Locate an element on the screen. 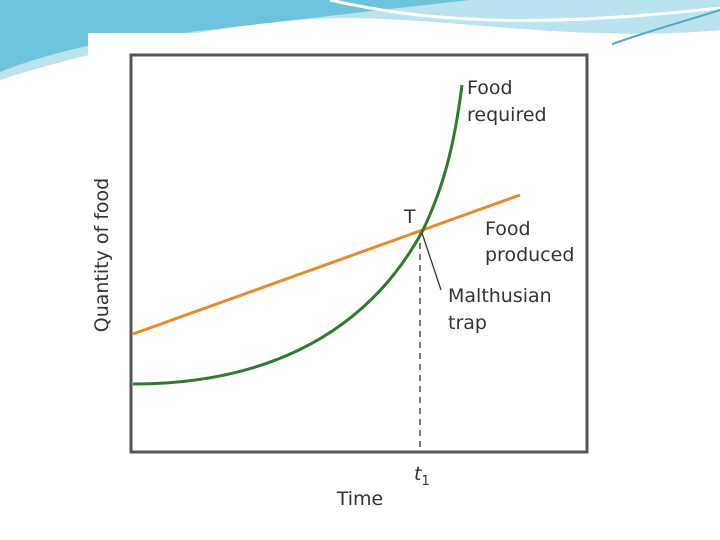 The image size is (720, 540). curve-label: produced is located at coordinates (529, 255).